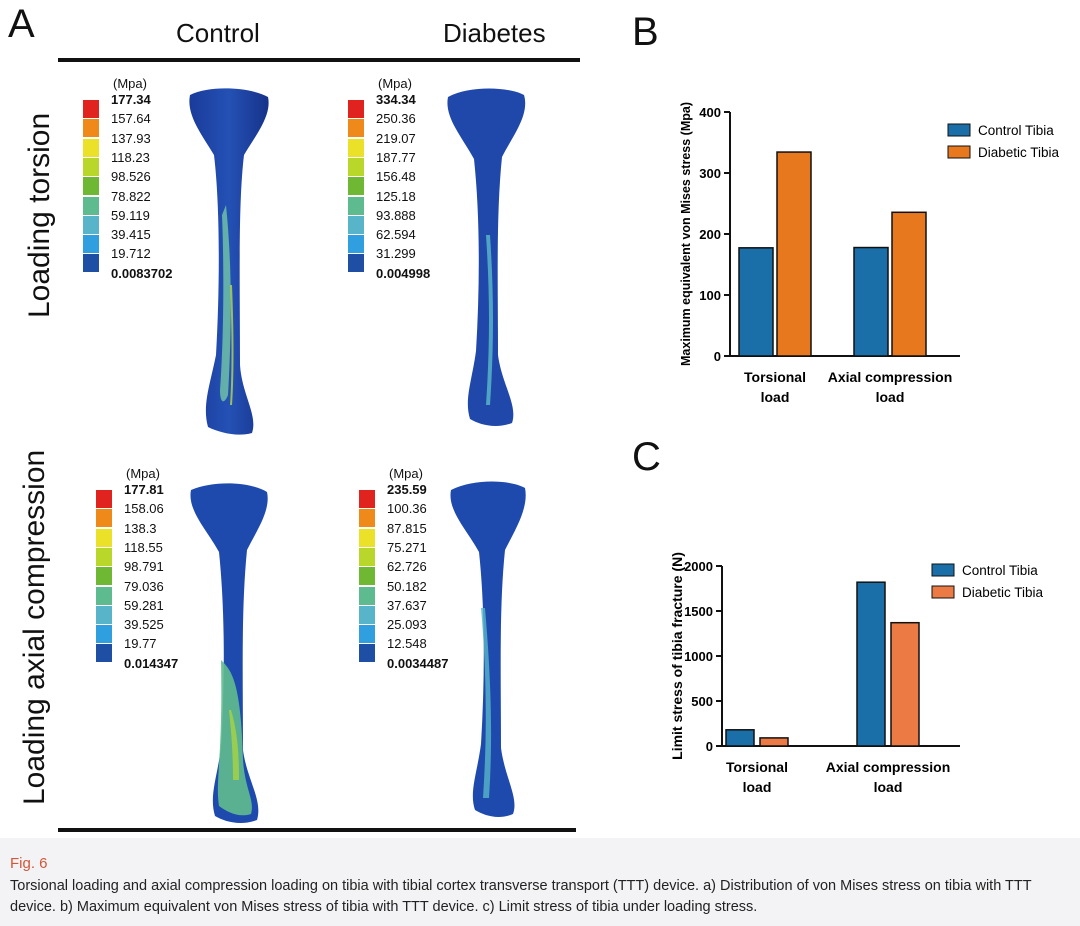  What do you see at coordinates (144, 605) in the screenshot?
I see `colorbar-label: 59.281` at bounding box center [144, 605].